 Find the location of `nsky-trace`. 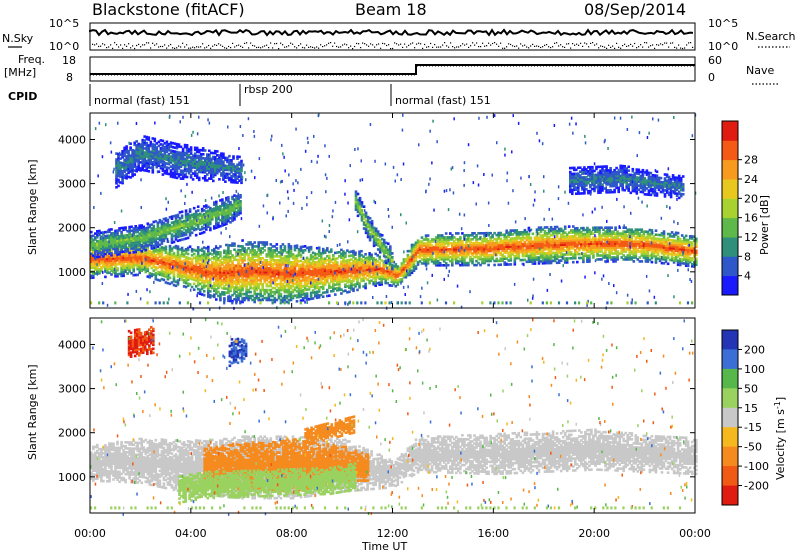

nsky-trace is located at coordinates (391, 32).